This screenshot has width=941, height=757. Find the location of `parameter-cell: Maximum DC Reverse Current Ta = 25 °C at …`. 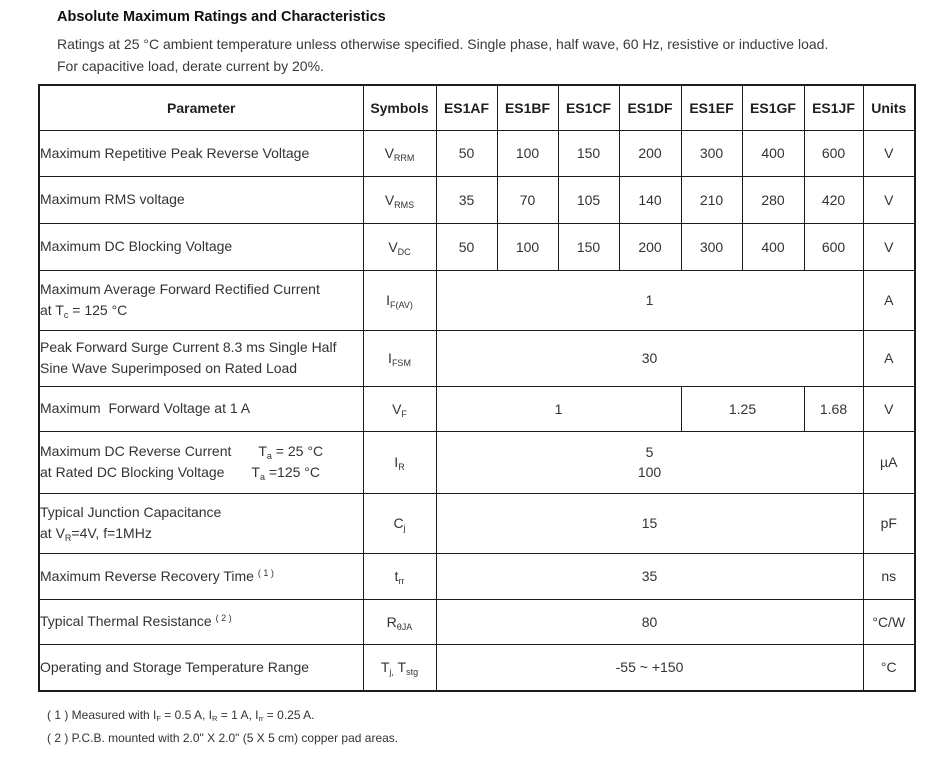

parameter-cell: Maximum DC Reverse Current Ta = 25 °C at … is located at coordinates (201, 462).